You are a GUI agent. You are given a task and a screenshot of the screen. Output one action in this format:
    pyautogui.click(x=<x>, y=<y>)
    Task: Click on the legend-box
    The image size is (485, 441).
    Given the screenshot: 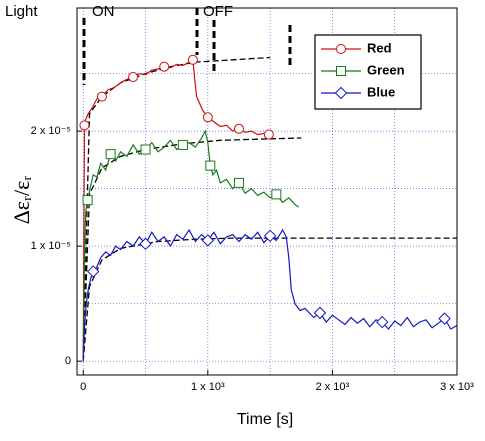 What is the action you would take?
    pyautogui.click(x=368, y=72)
    